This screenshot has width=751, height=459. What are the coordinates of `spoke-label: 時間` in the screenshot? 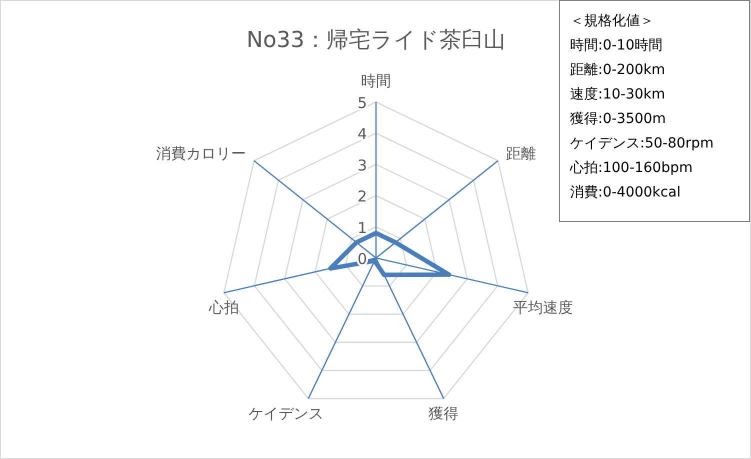 It's located at (376, 81).